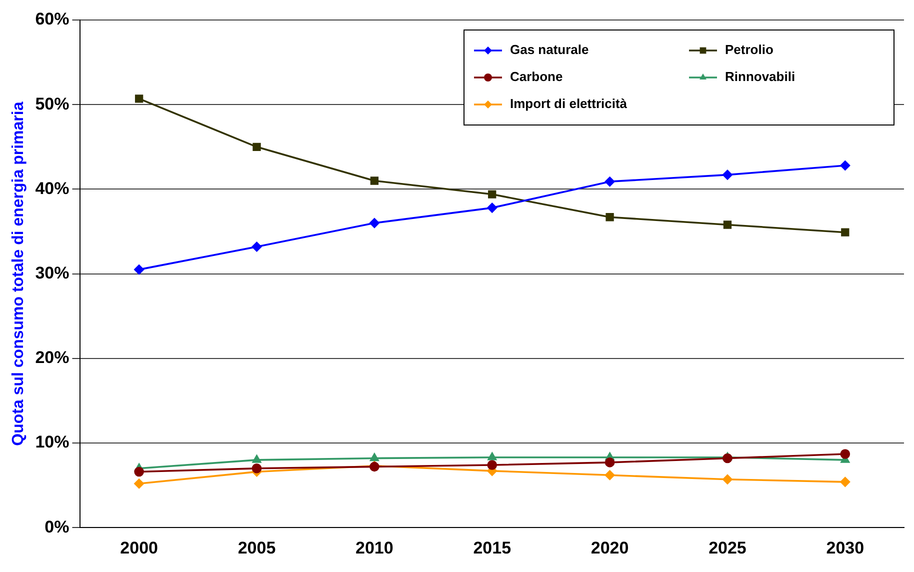 The height and width of the screenshot is (572, 914). I want to click on legend-label: Import di elettricità, so click(569, 104).